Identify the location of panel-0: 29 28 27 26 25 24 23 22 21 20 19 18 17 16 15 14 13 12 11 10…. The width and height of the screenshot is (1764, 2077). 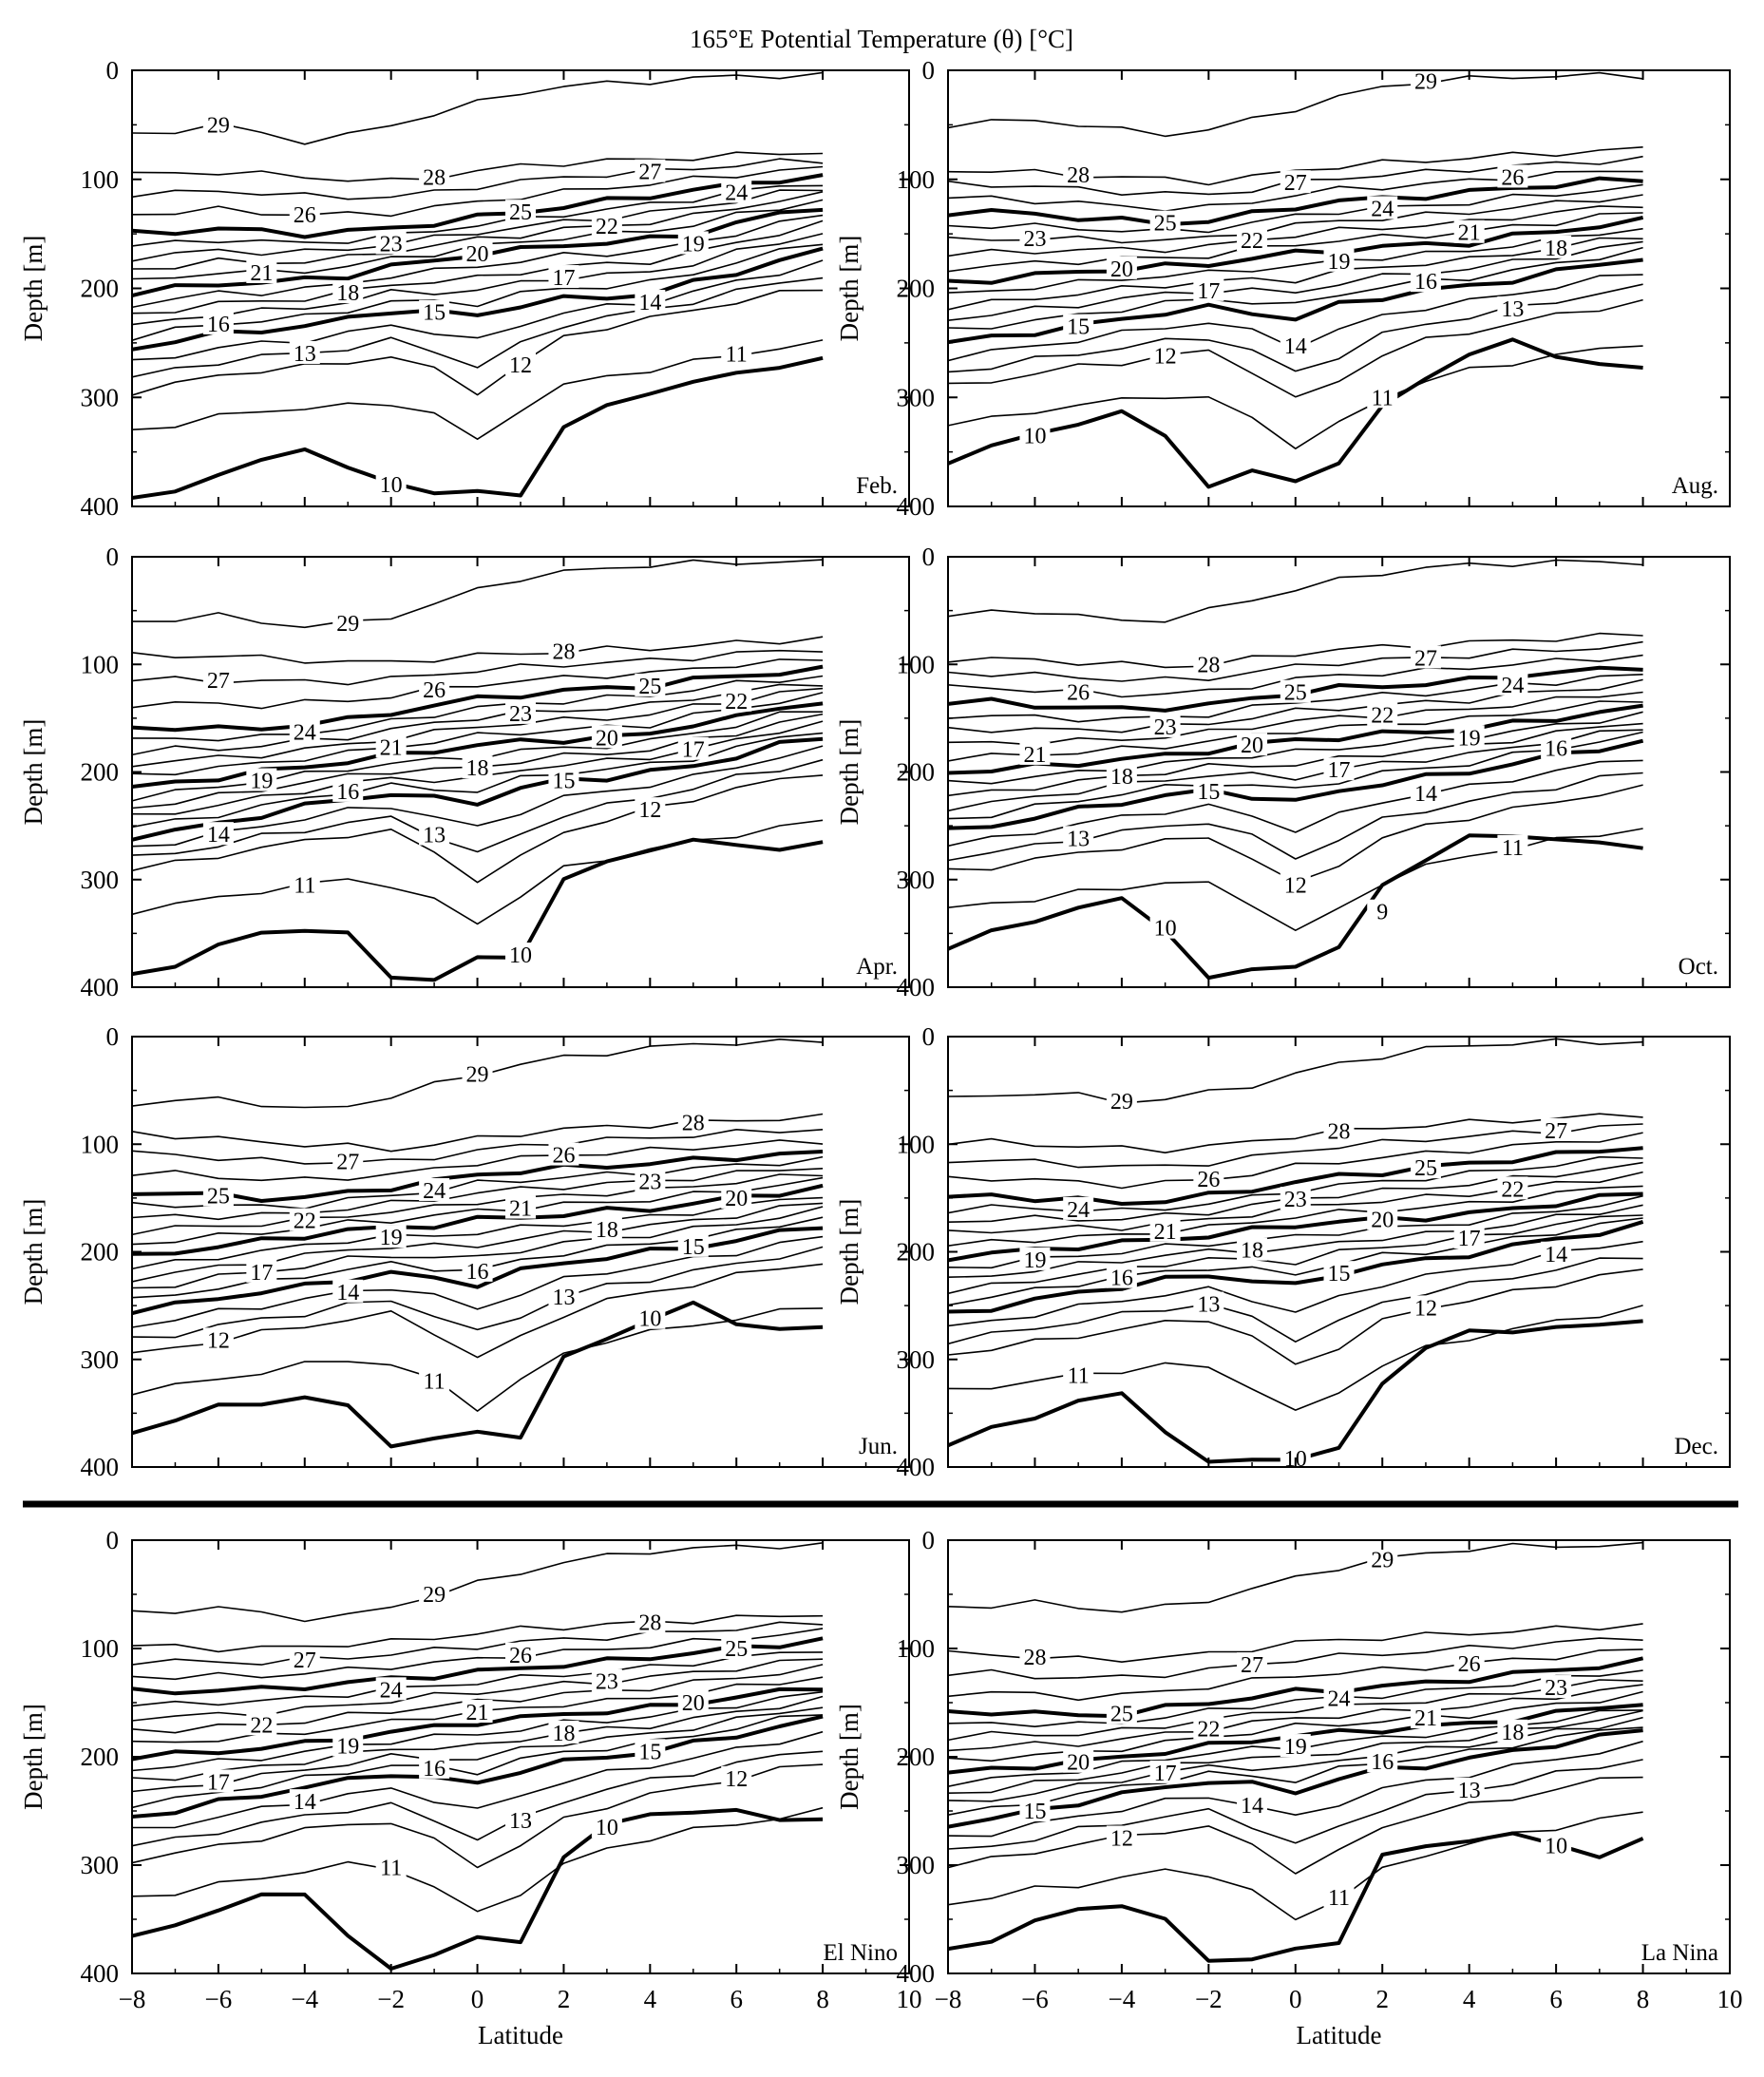
(464, 288).